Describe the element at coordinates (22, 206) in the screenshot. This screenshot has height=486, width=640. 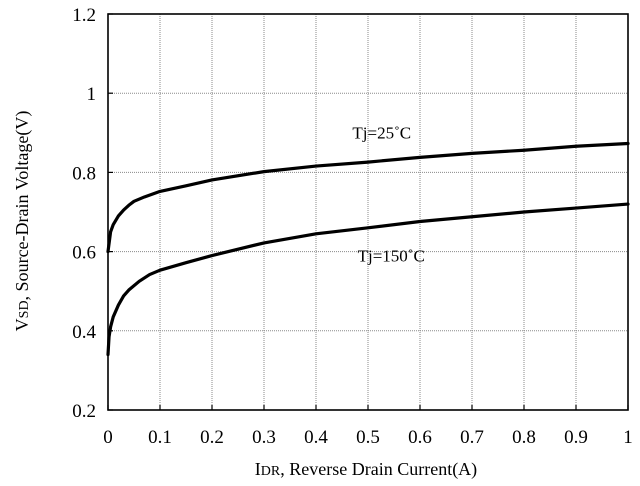
I see `y-axis-title-rest: , Source-Drain Voltage(V)` at that location.